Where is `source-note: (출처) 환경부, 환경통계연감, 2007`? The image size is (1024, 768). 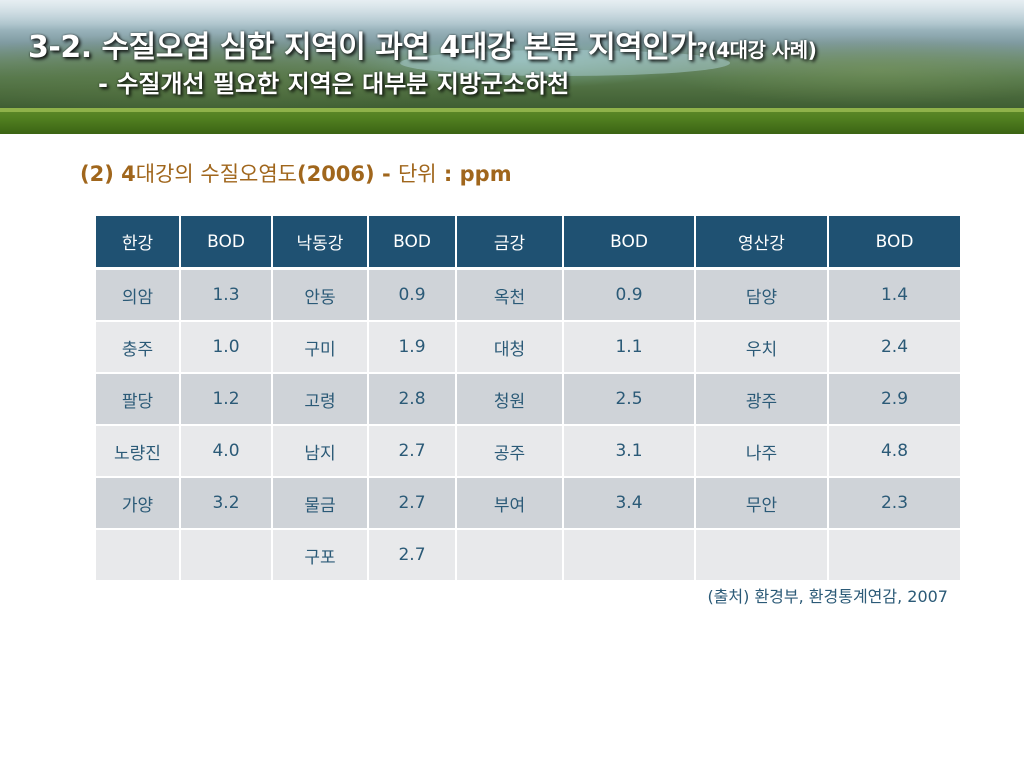
source-note: (출처) 환경부, 환경통계연감, 2007 is located at coordinates (827, 596).